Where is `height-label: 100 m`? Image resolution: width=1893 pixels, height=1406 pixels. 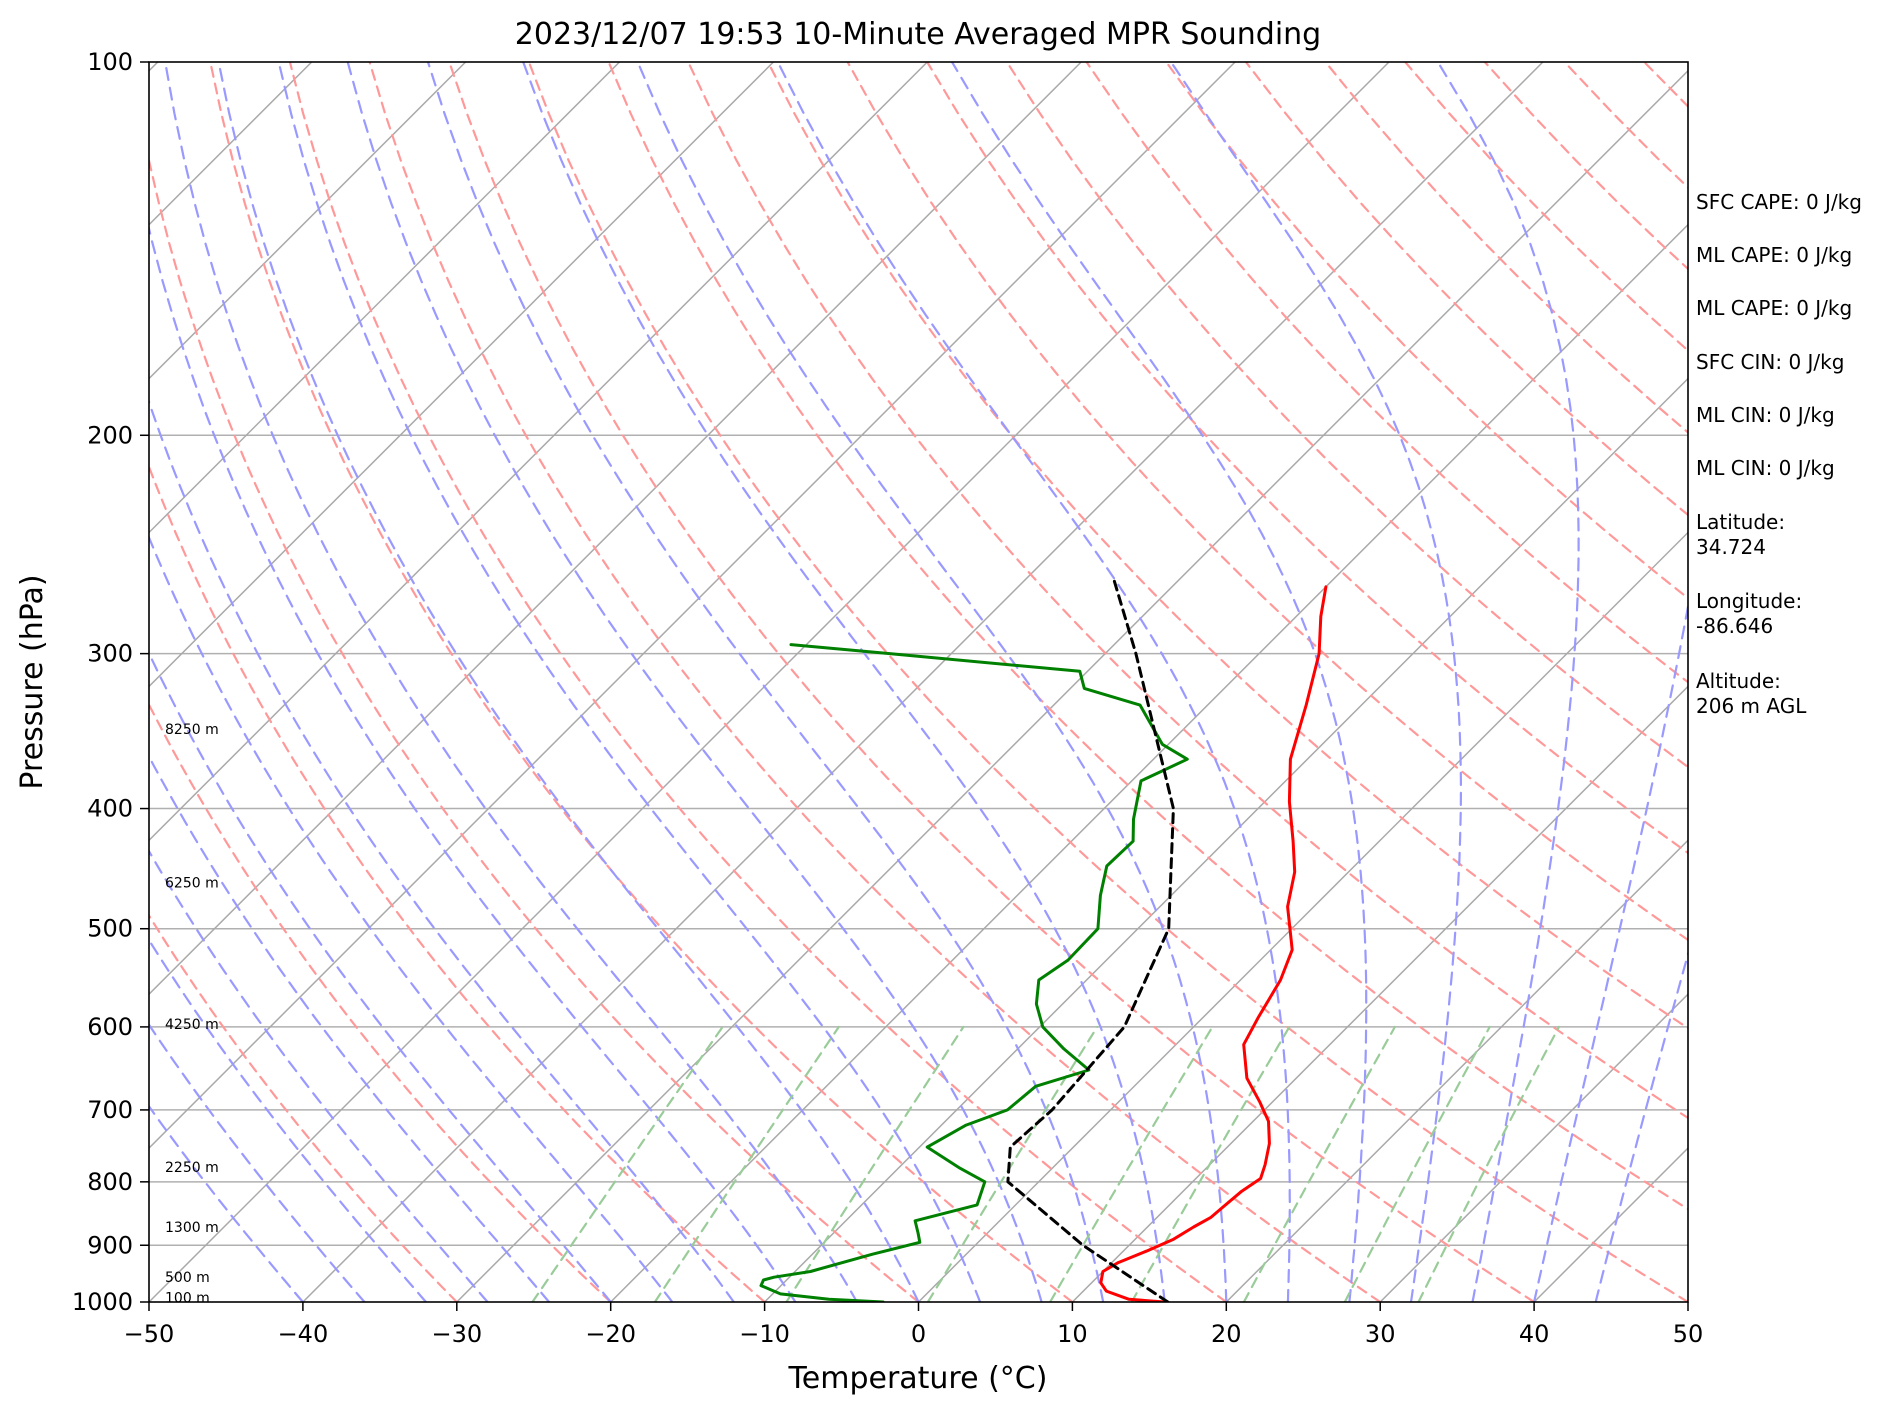 height-label: 100 m is located at coordinates (187, 1299).